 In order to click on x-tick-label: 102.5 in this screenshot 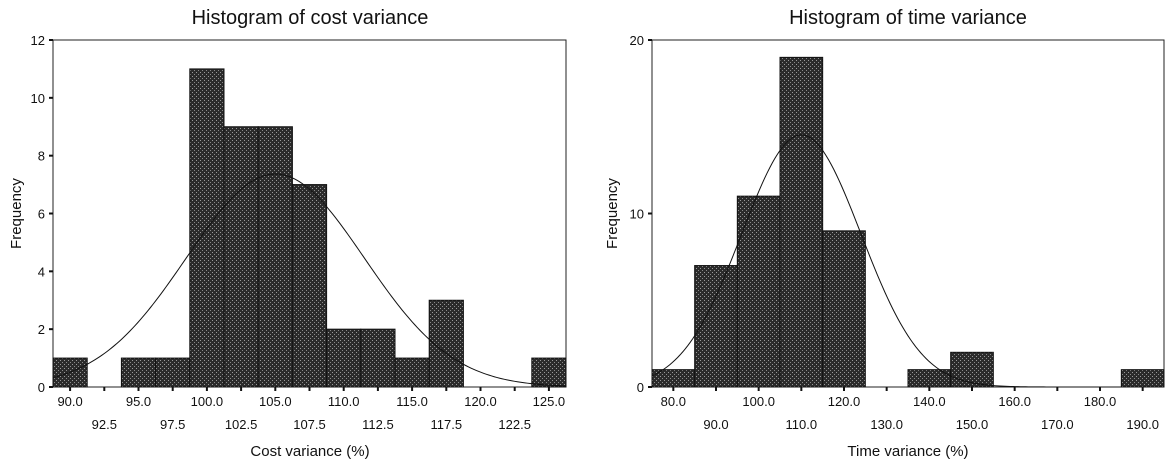, I will do `click(241, 424)`.